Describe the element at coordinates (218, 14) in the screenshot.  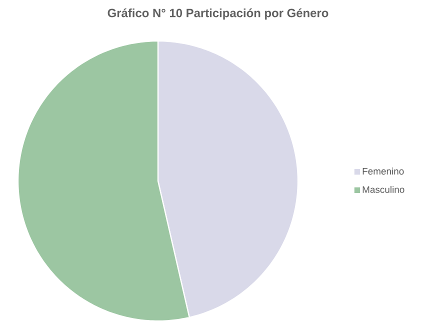
I see `chart-title: Gráfico N° 10 Participación por Género` at that location.